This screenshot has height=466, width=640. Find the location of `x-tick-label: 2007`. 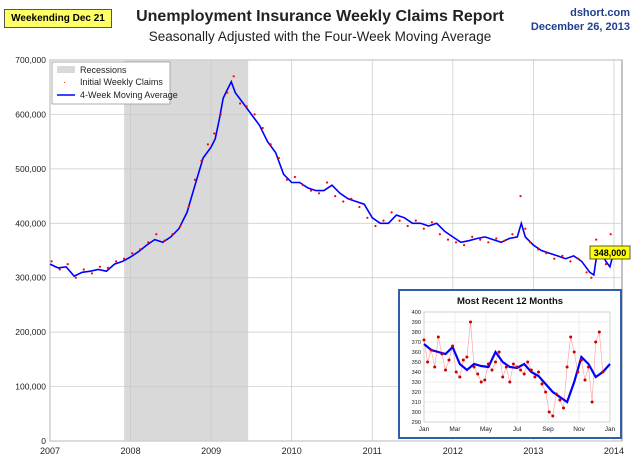

x-tick-label: 2007 is located at coordinates (50, 451).